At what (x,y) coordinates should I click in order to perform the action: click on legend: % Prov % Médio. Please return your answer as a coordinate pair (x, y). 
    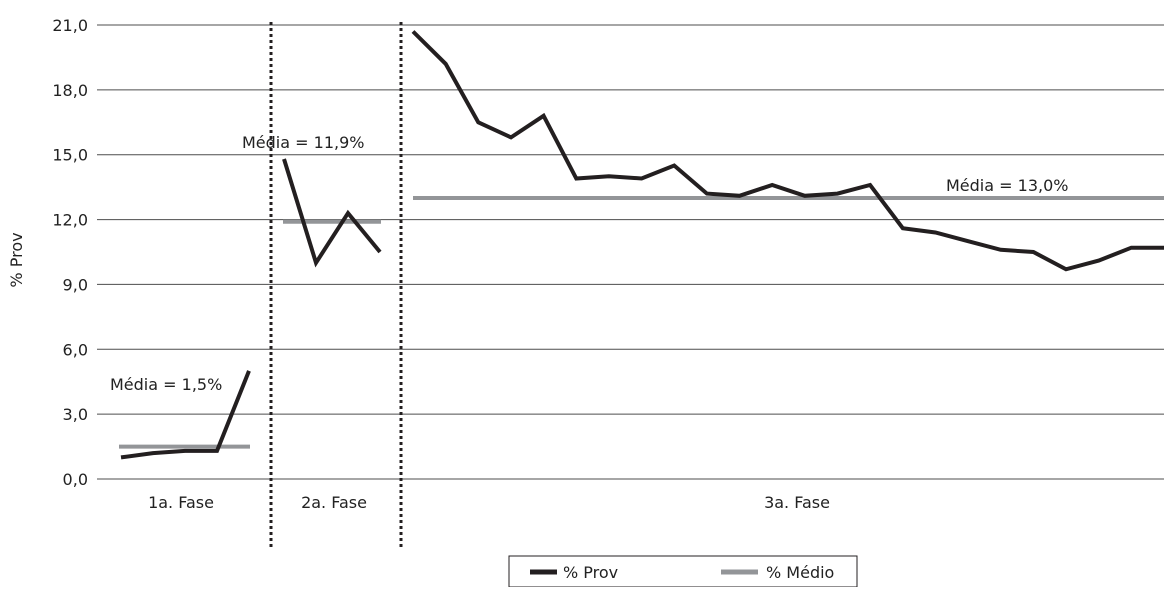
    Looking at the image, I should click on (683, 571).